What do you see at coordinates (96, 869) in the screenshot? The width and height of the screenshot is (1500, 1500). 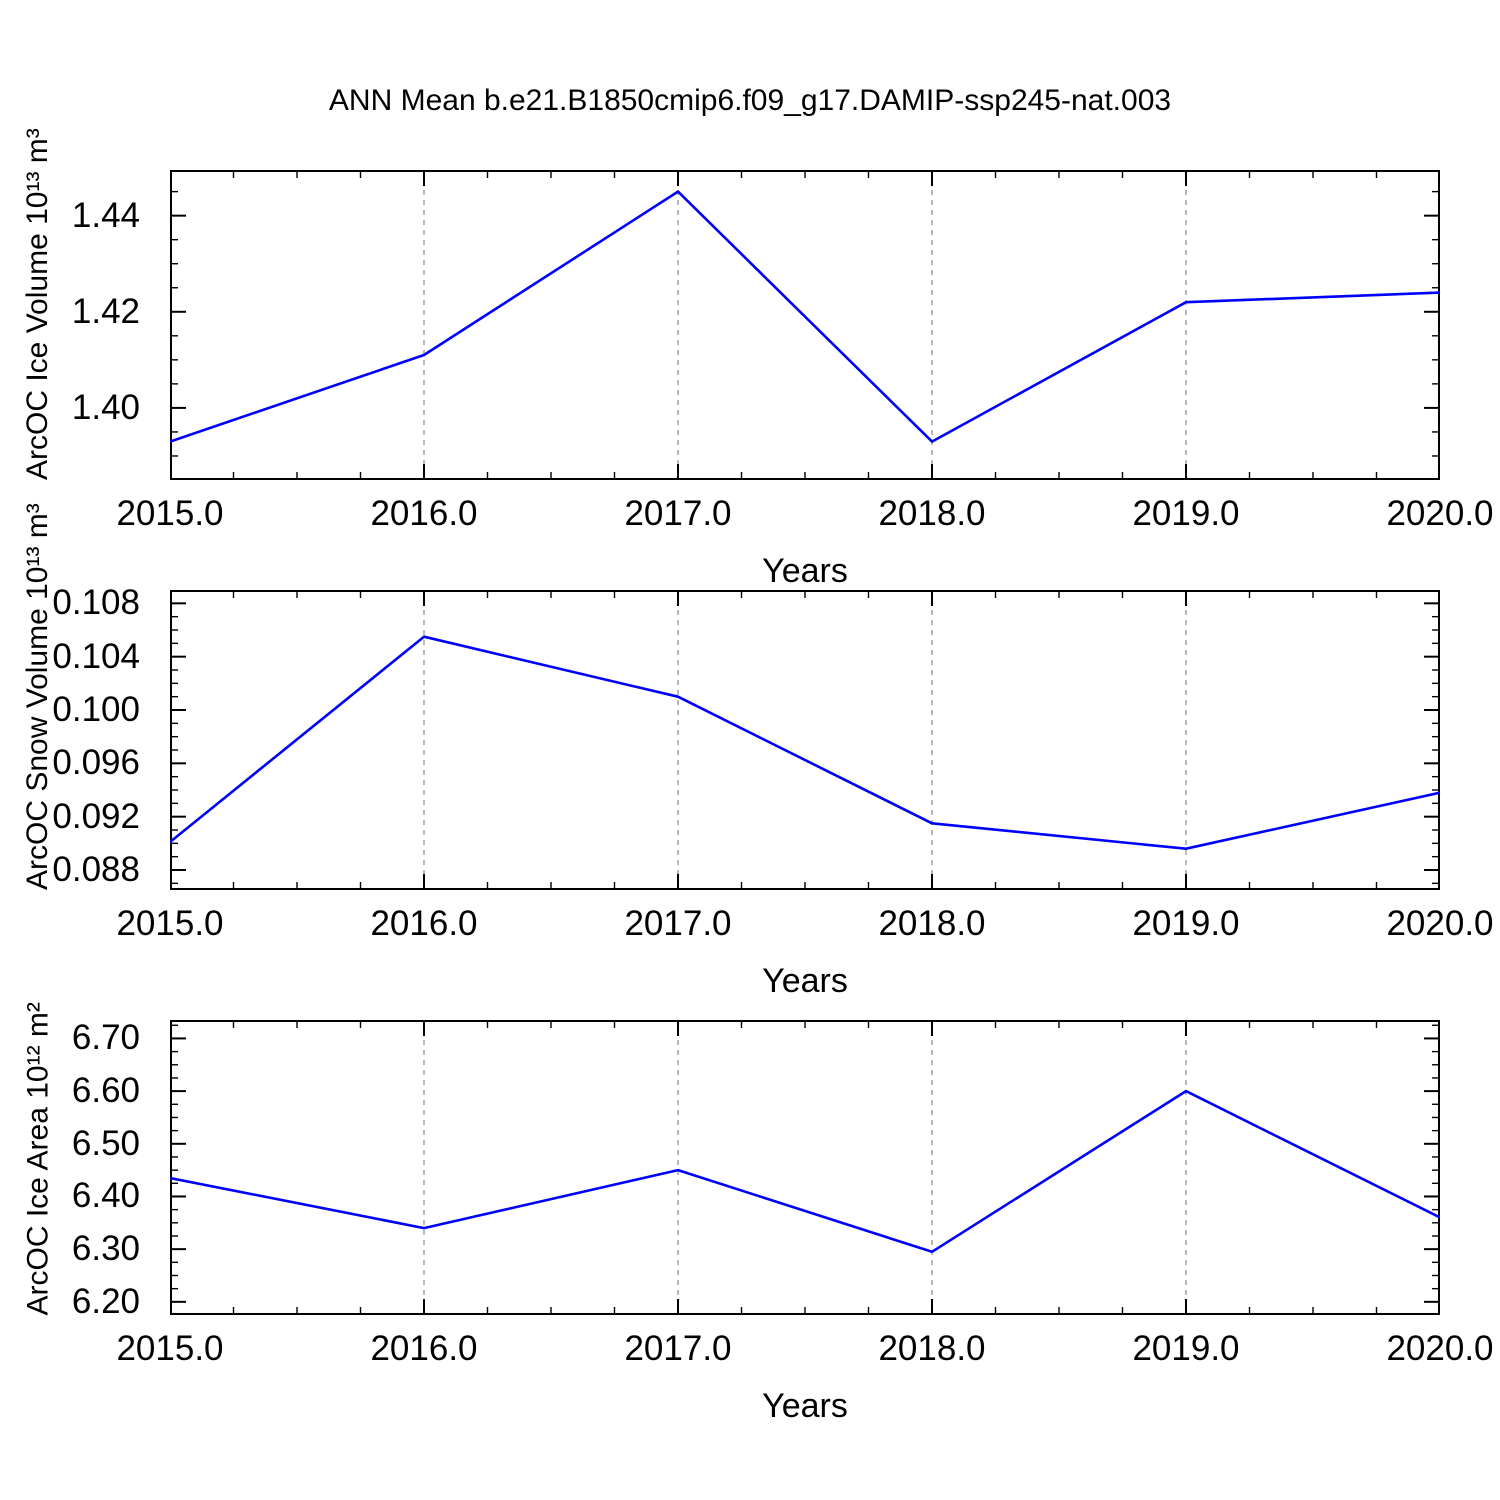 I see `y-tick-label: 0.088` at bounding box center [96, 869].